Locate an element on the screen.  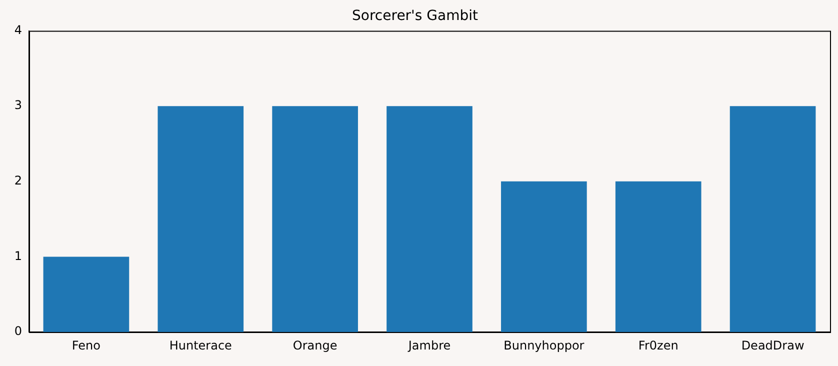
x-tick-label: Fr0zen is located at coordinates (658, 345).